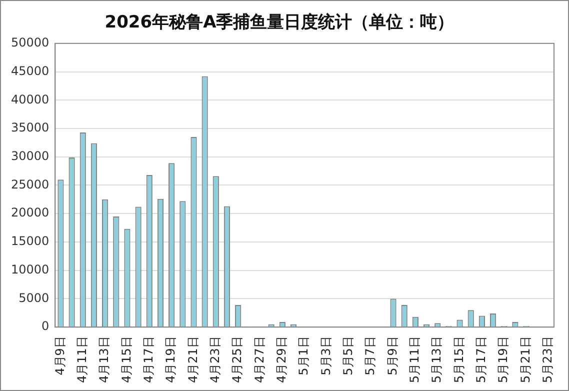  I want to click on x-tick-label: 5月17日, so click(481, 359).